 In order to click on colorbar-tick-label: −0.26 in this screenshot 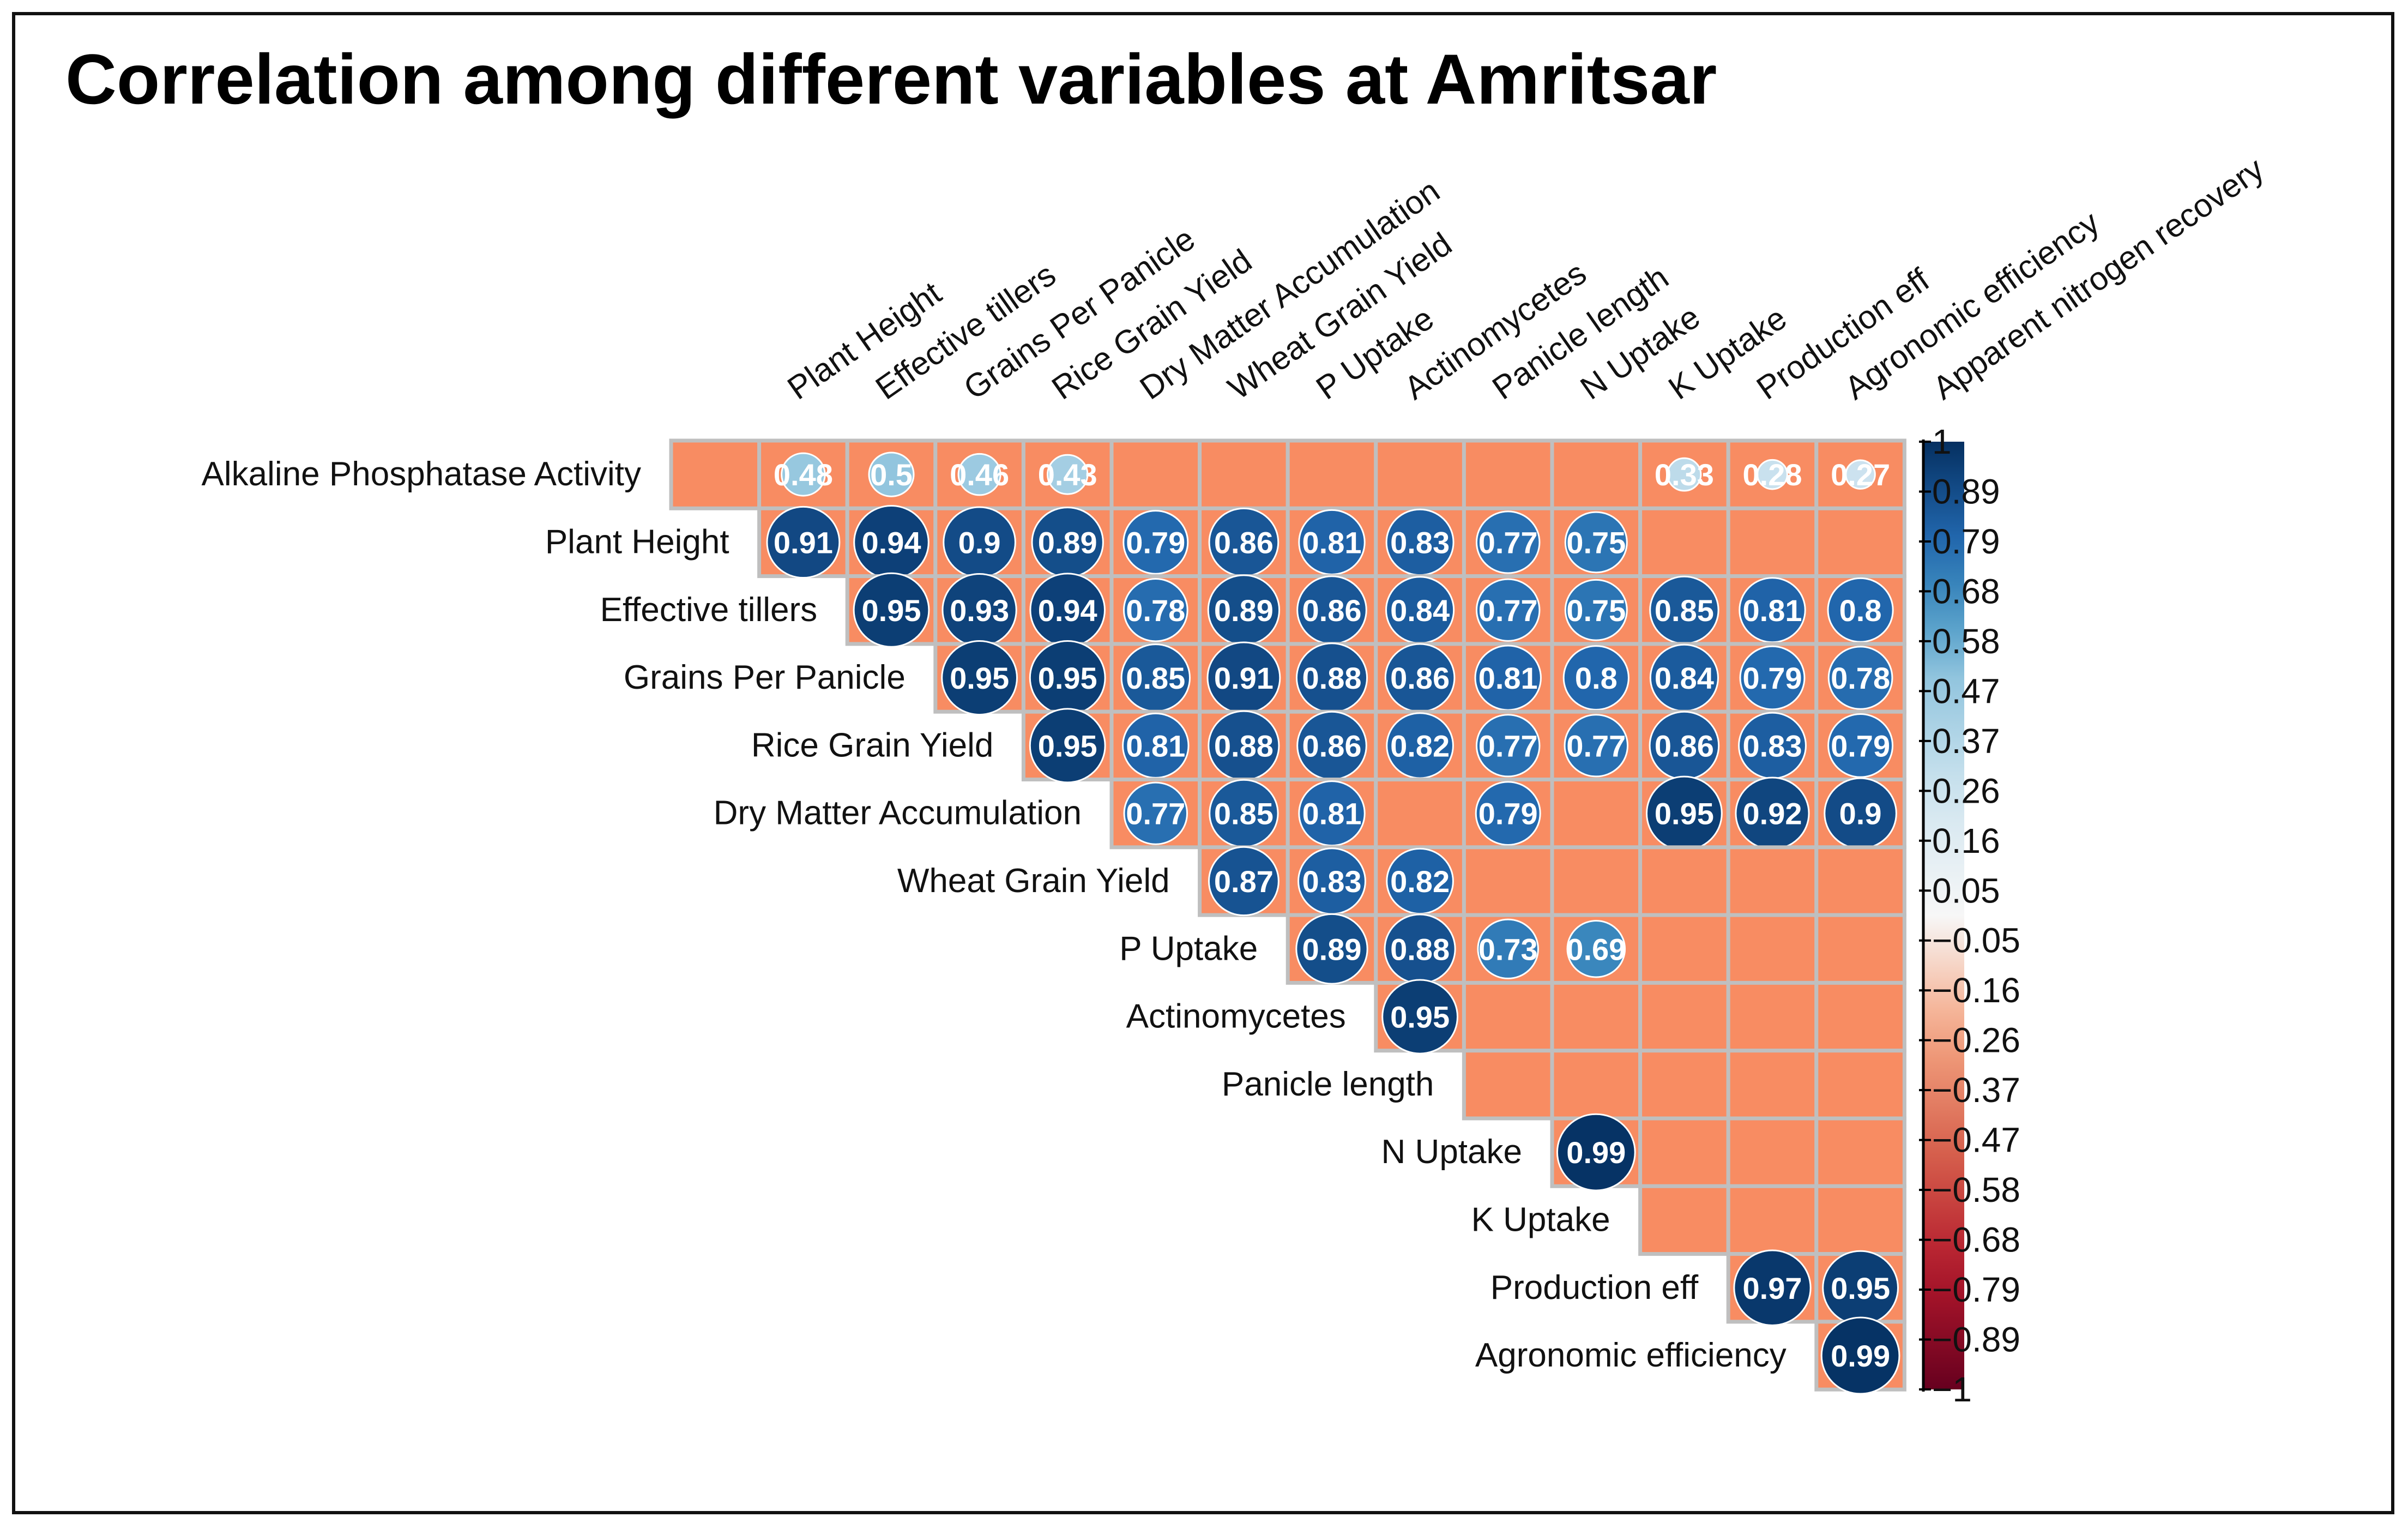, I will do `click(1976, 1041)`.